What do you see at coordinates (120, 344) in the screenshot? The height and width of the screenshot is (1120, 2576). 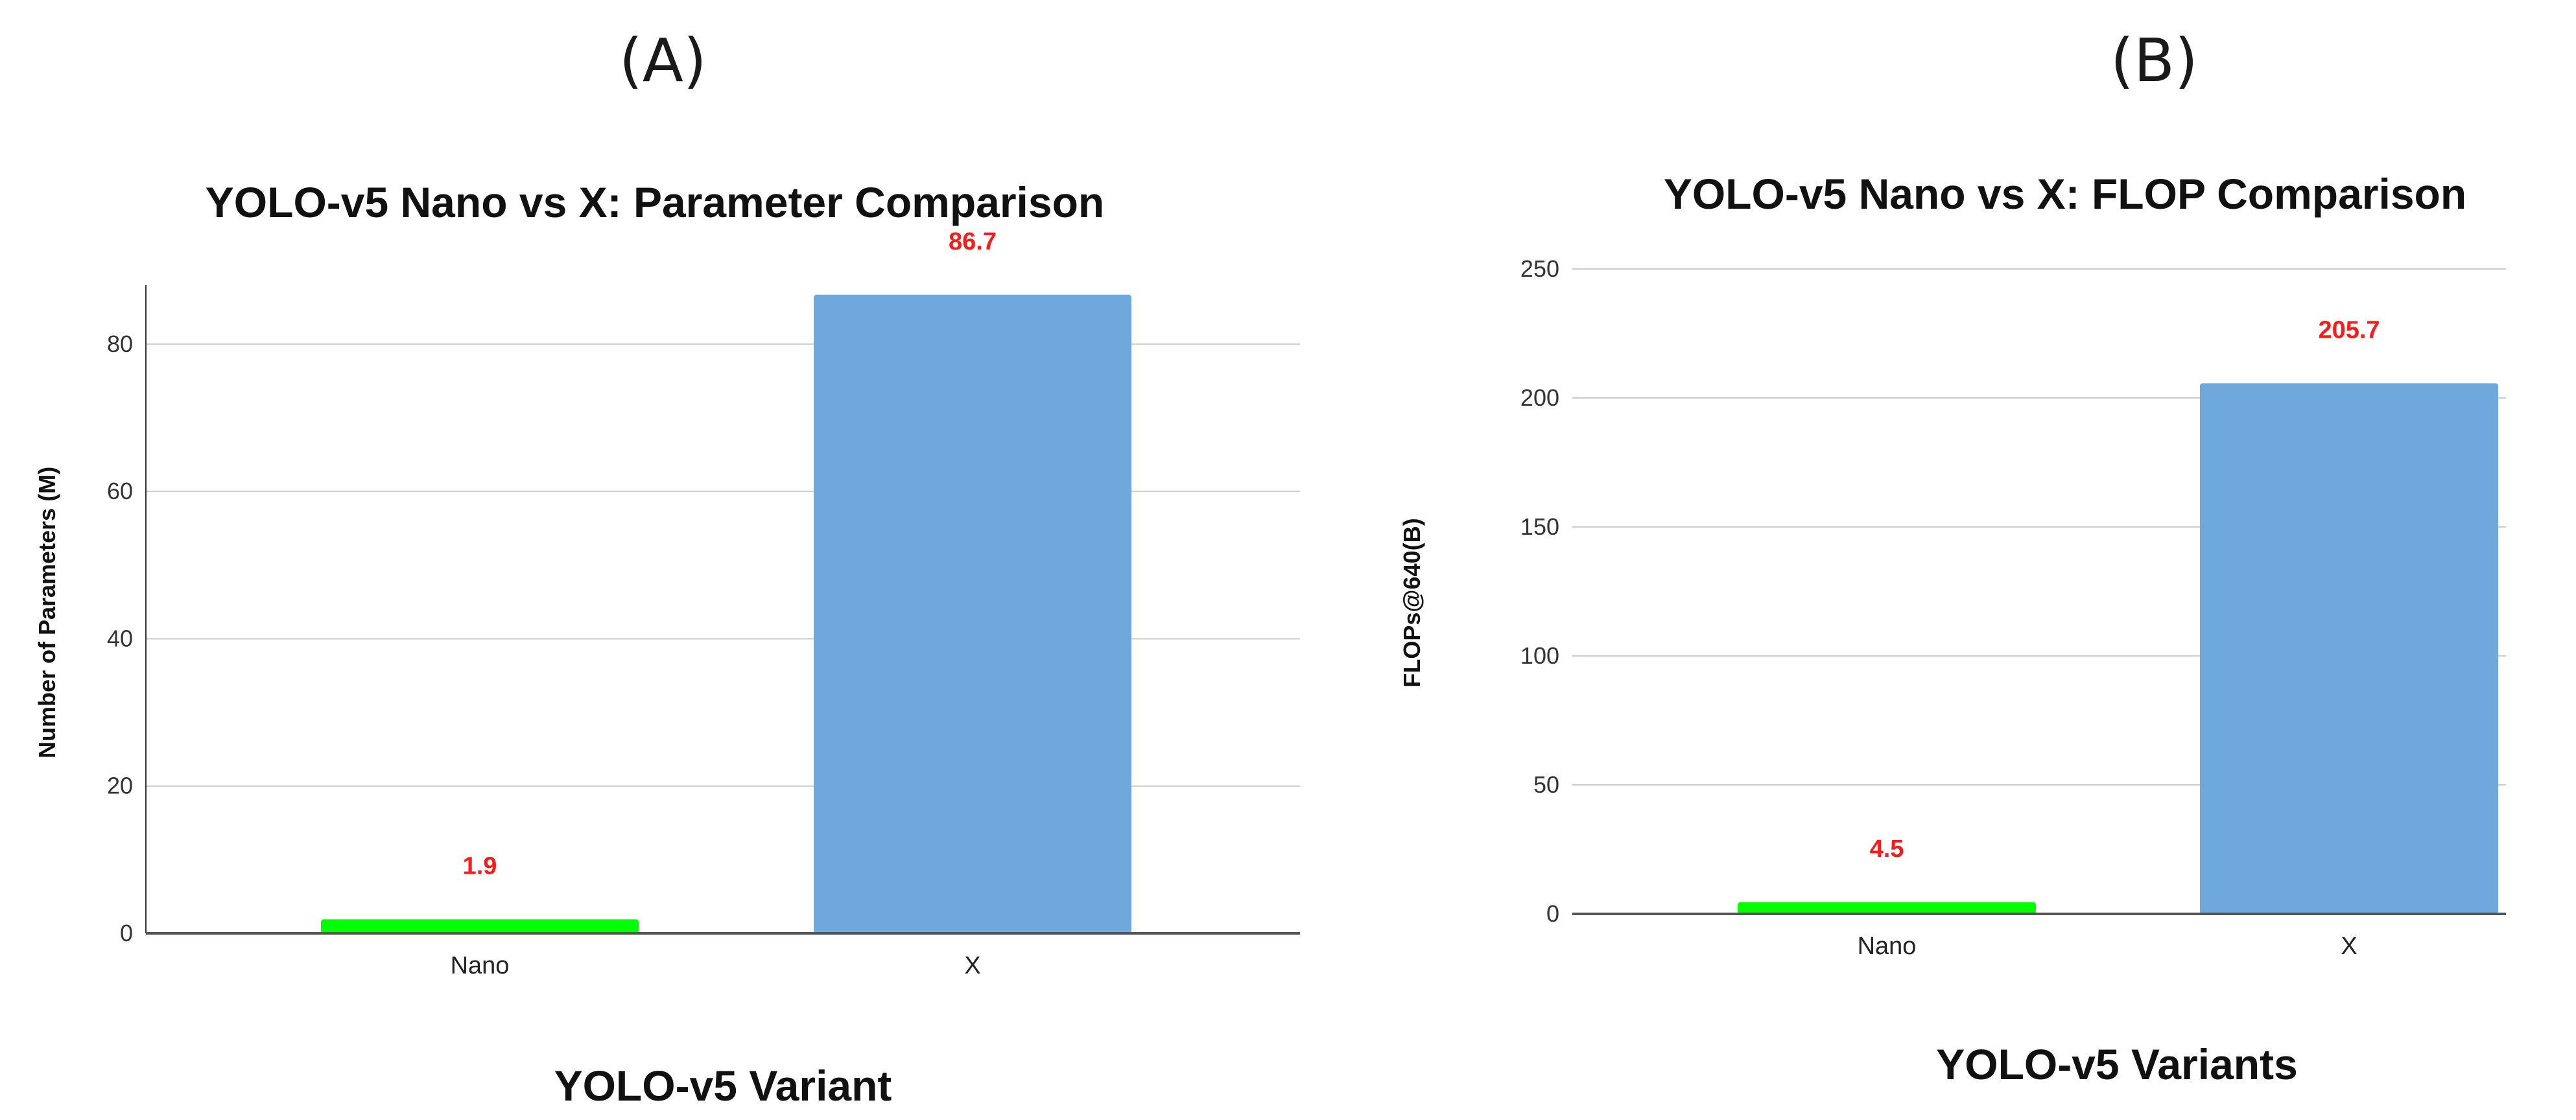 I see `y-tick-label: 80` at bounding box center [120, 344].